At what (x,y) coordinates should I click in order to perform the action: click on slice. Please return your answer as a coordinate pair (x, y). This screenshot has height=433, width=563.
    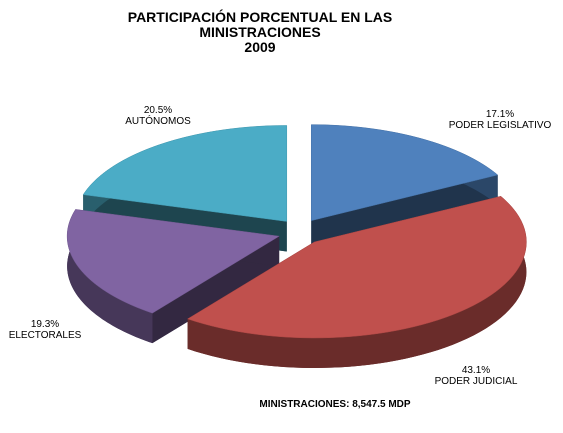
    Looking at the image, I should click on (173, 276).